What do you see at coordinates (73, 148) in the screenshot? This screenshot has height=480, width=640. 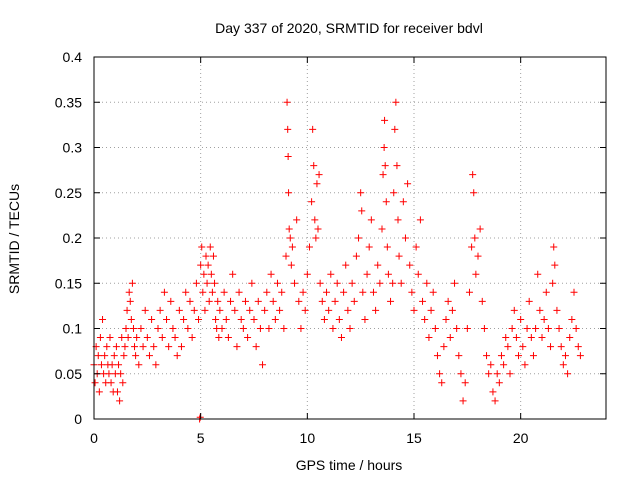 I see `y-tick-label: 0.3` at bounding box center [73, 148].